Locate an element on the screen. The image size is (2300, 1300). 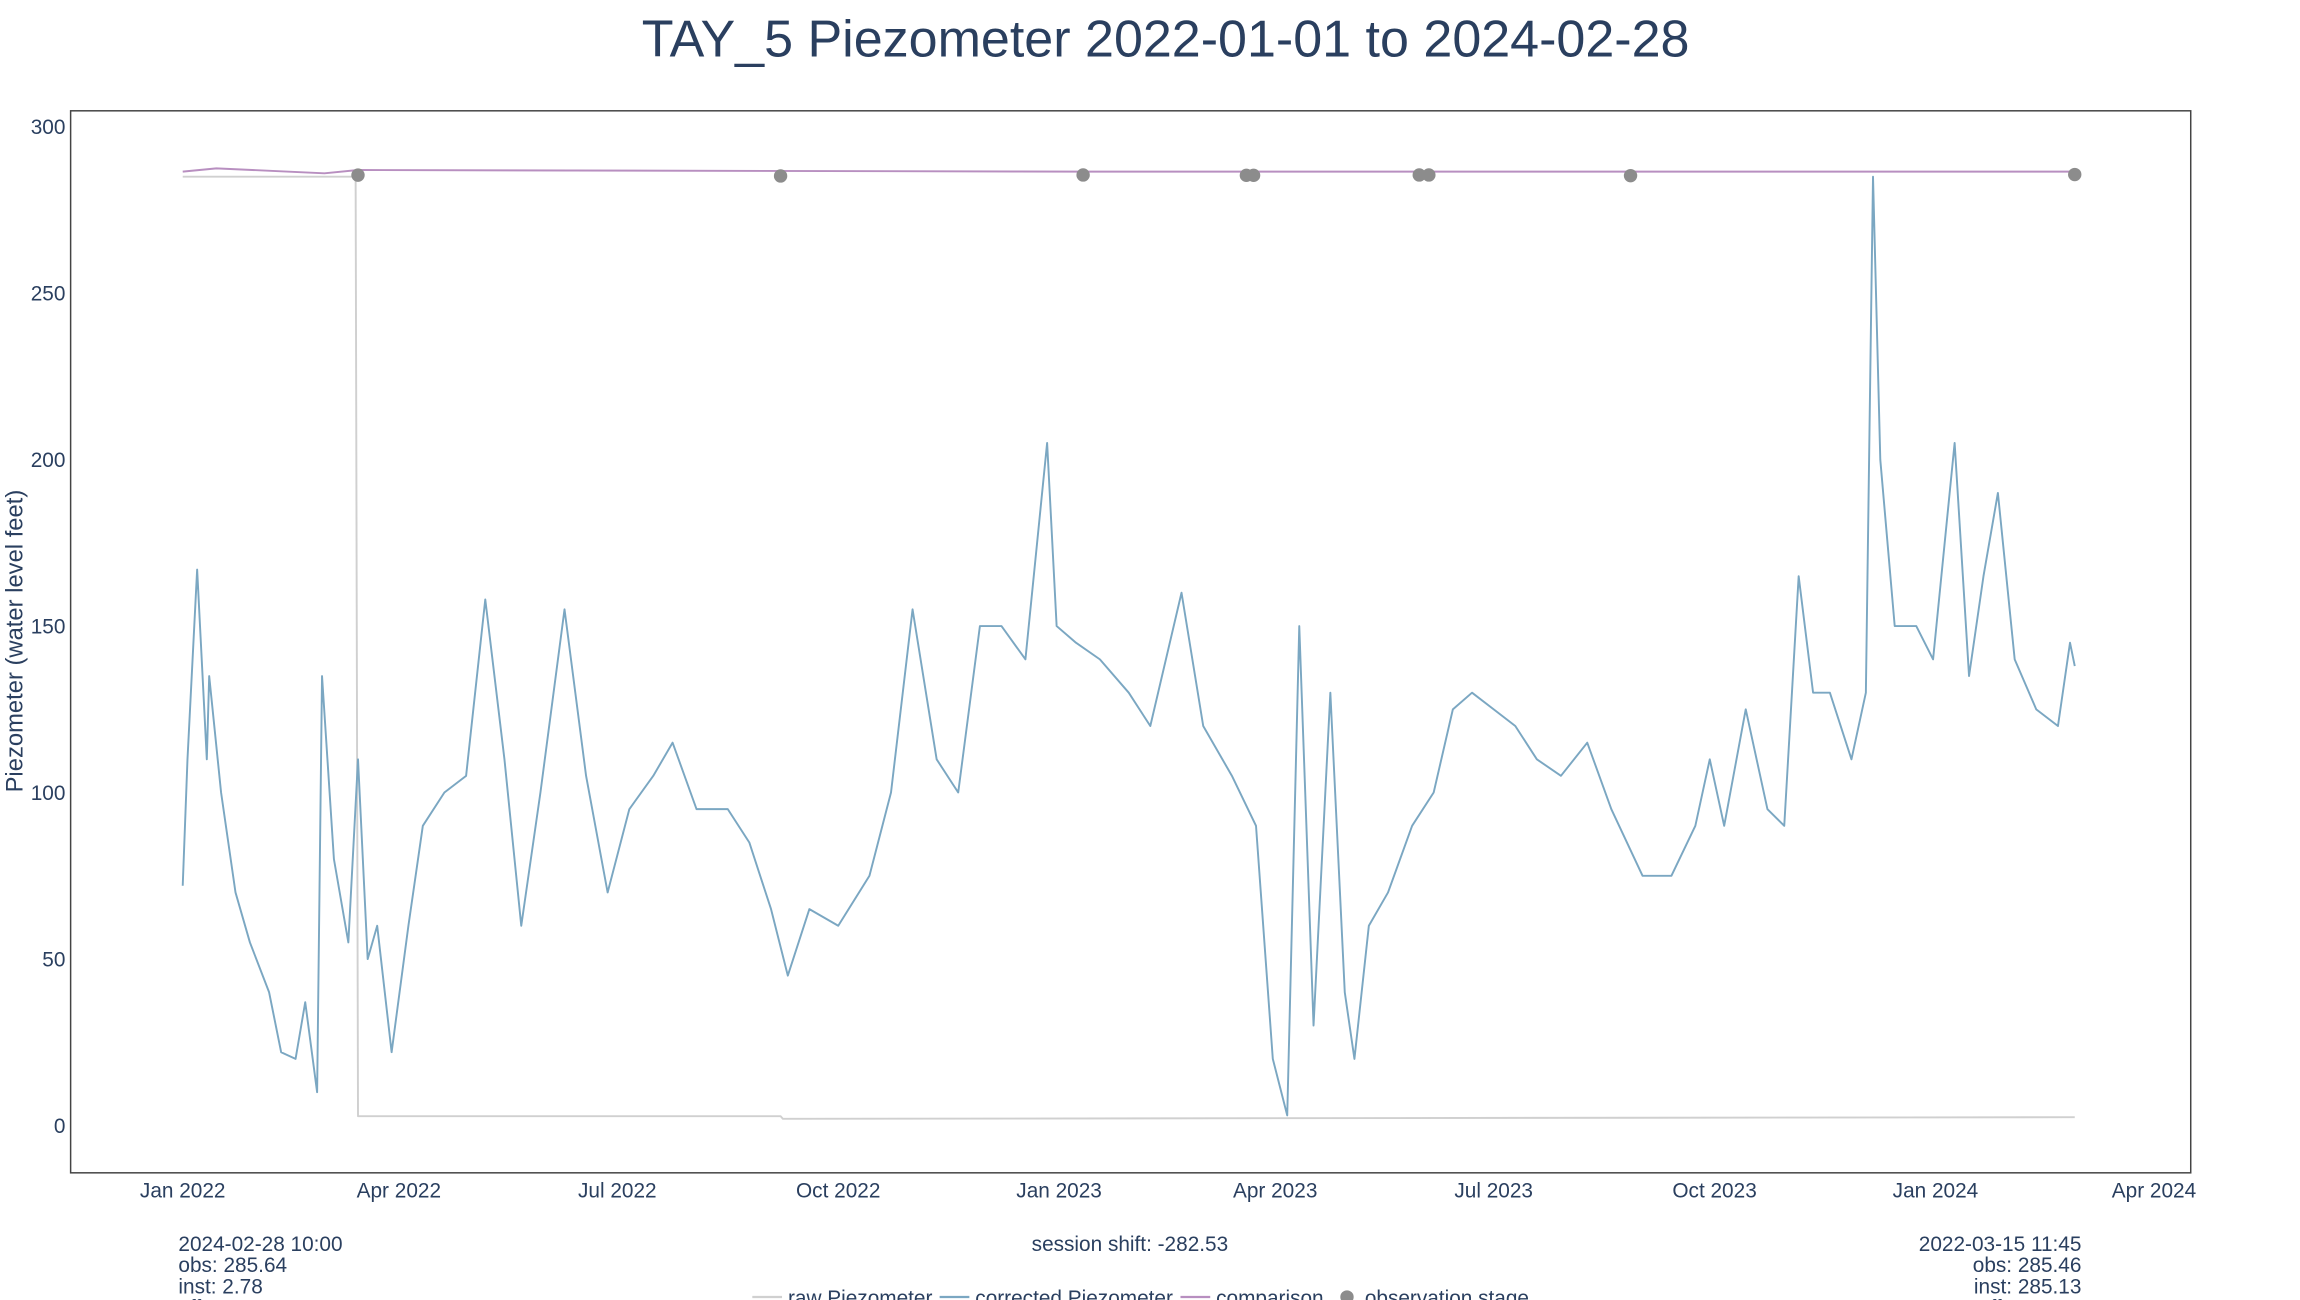
legend-label: raw Piezometer is located at coordinates (860, 1293).